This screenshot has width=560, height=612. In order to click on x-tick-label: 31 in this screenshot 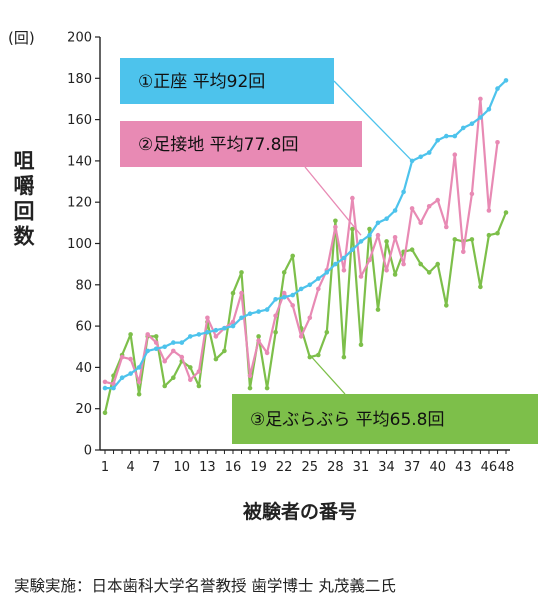, I will do `click(361, 467)`.